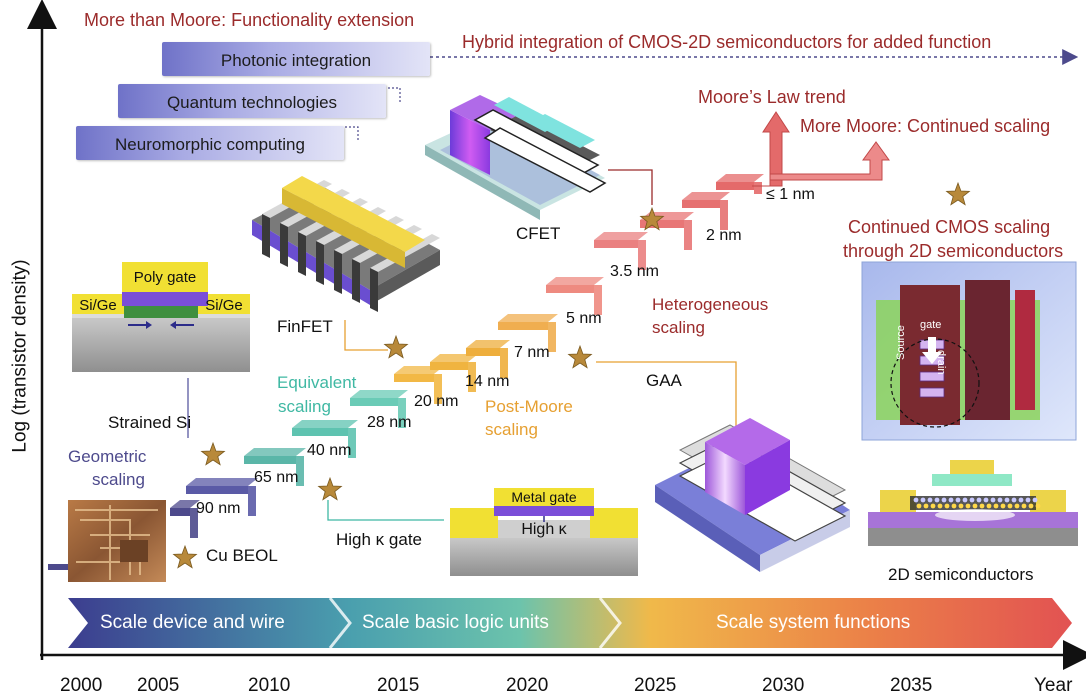 The height and width of the screenshot is (696, 1086). Describe the element at coordinates (544, 532) in the screenshot. I see `high-k-device` at that location.